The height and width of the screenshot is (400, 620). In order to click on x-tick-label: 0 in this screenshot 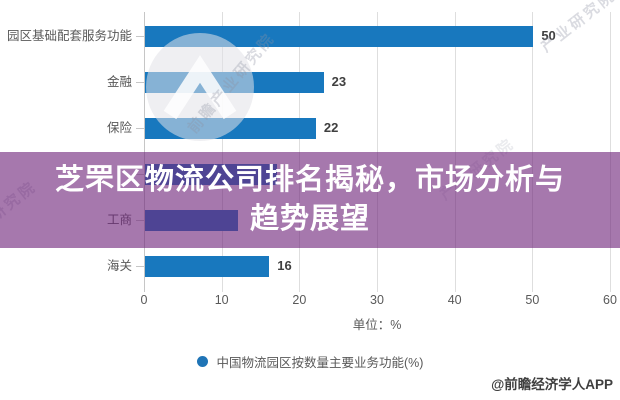, I will do `click(144, 300)`.